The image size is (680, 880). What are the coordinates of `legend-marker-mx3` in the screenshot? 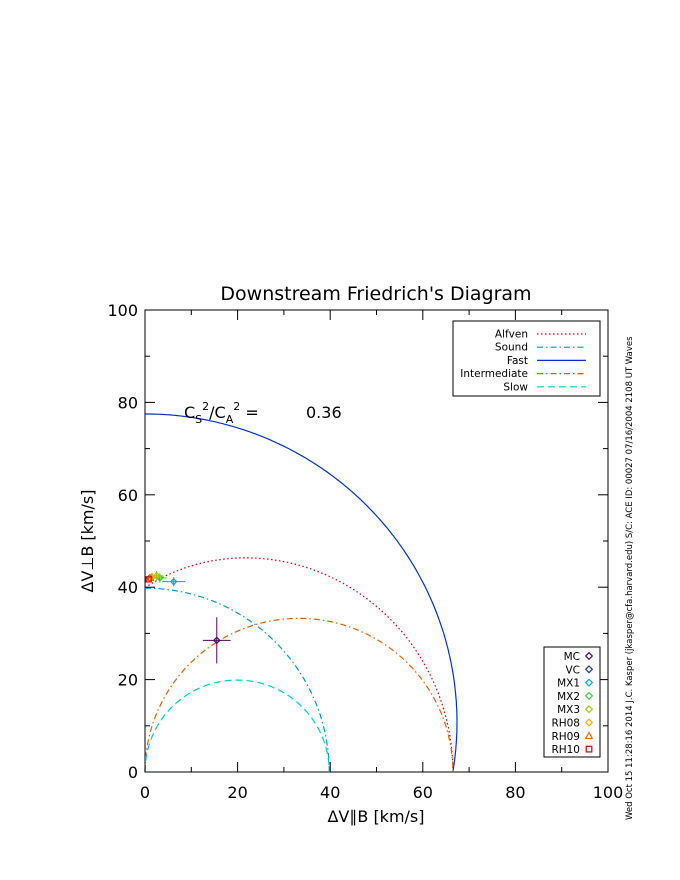 It's located at (589, 709).